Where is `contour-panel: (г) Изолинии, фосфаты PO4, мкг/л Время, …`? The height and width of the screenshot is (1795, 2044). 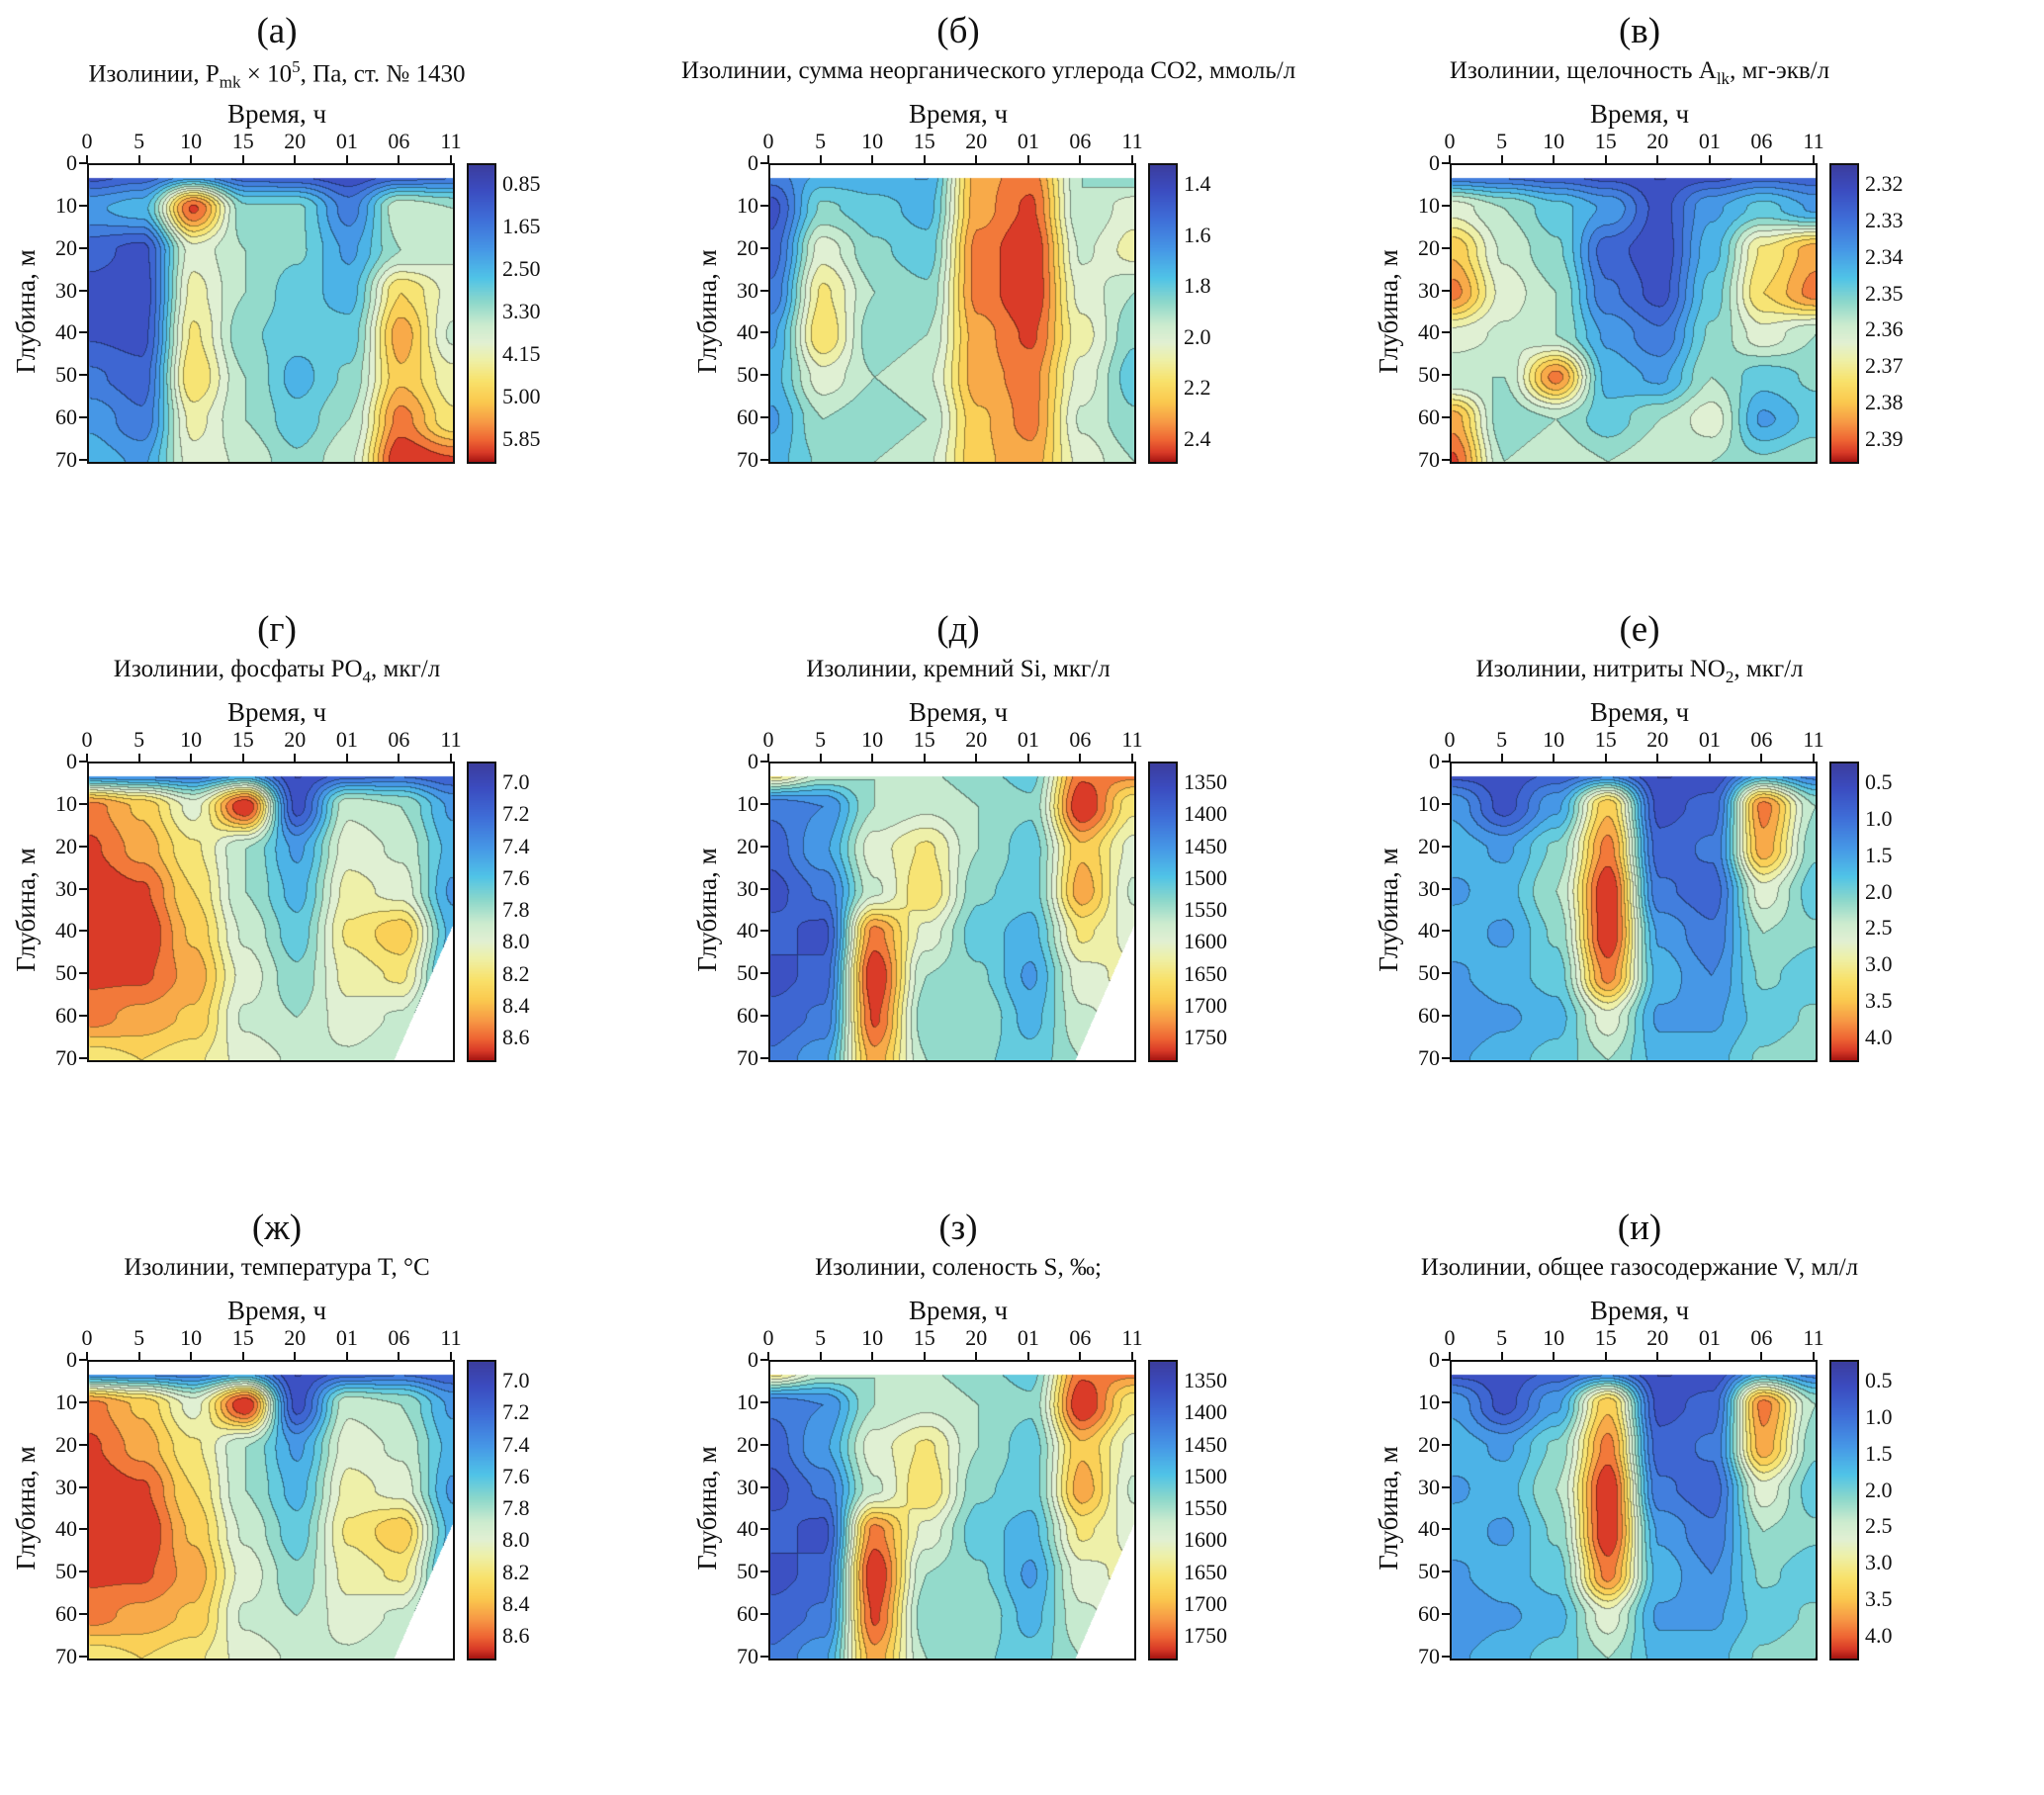
contour-panel: (г) Изолинии, фосфаты PO4, мкг/л Время, … is located at coordinates (340, 897).